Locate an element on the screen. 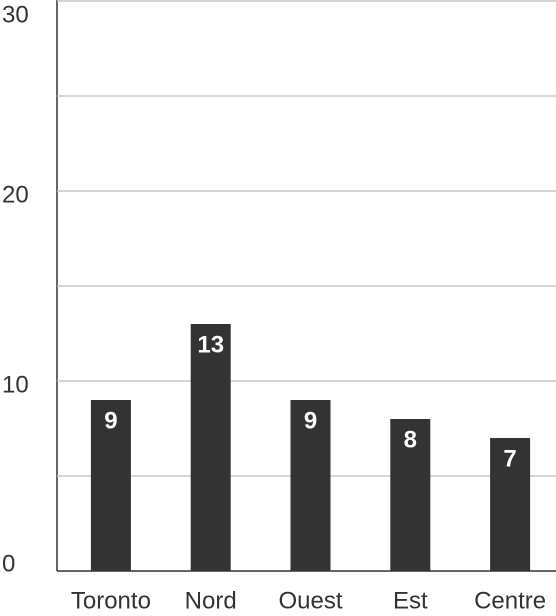  x-tick-label: Nord is located at coordinates (211, 600).